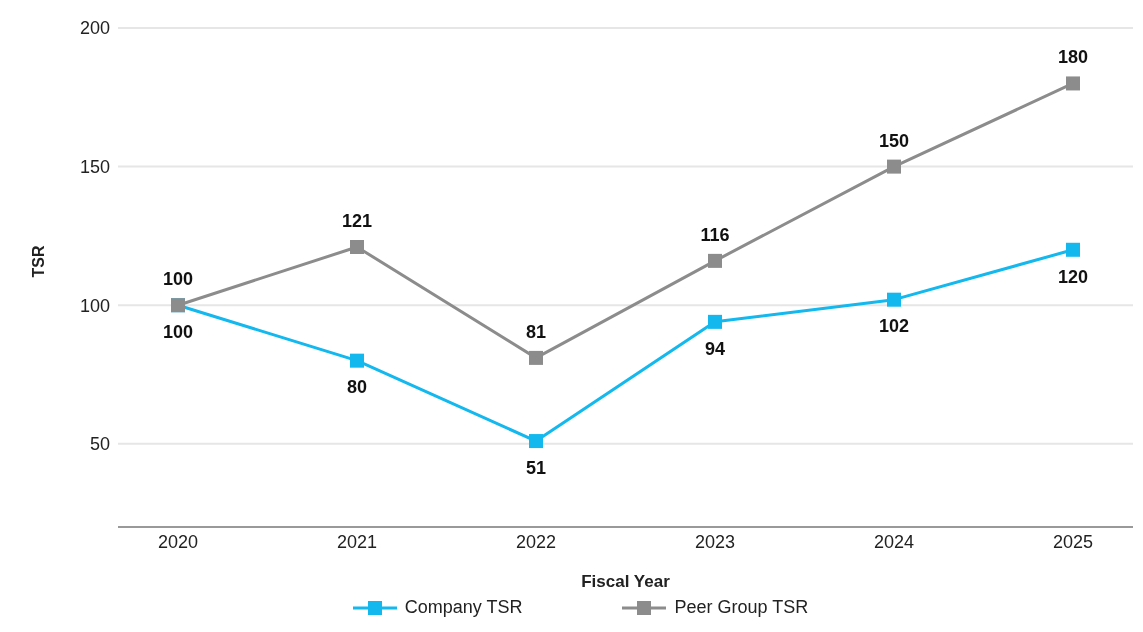 The image size is (1143, 632). Describe the element at coordinates (894, 541) in the screenshot. I see `x-tick-label: 2024` at that location.